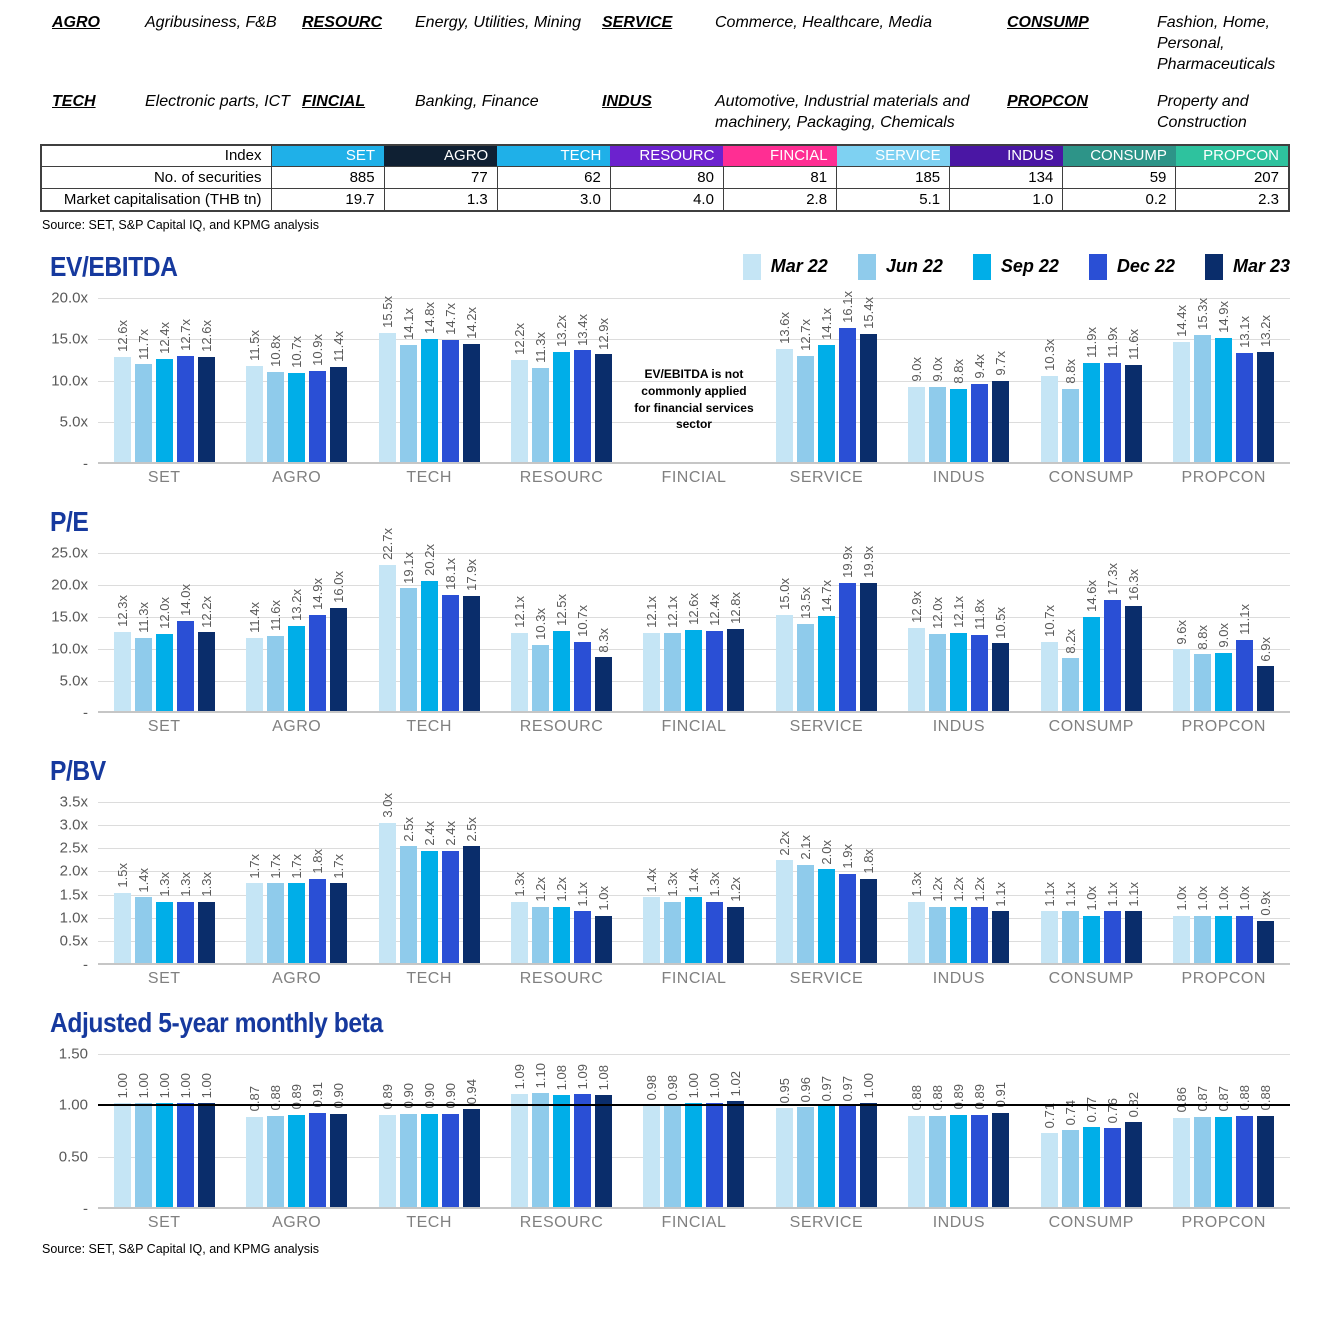  Describe the element at coordinates (297, 1145) in the screenshot. I see `bar-column: 0.89` at that location.